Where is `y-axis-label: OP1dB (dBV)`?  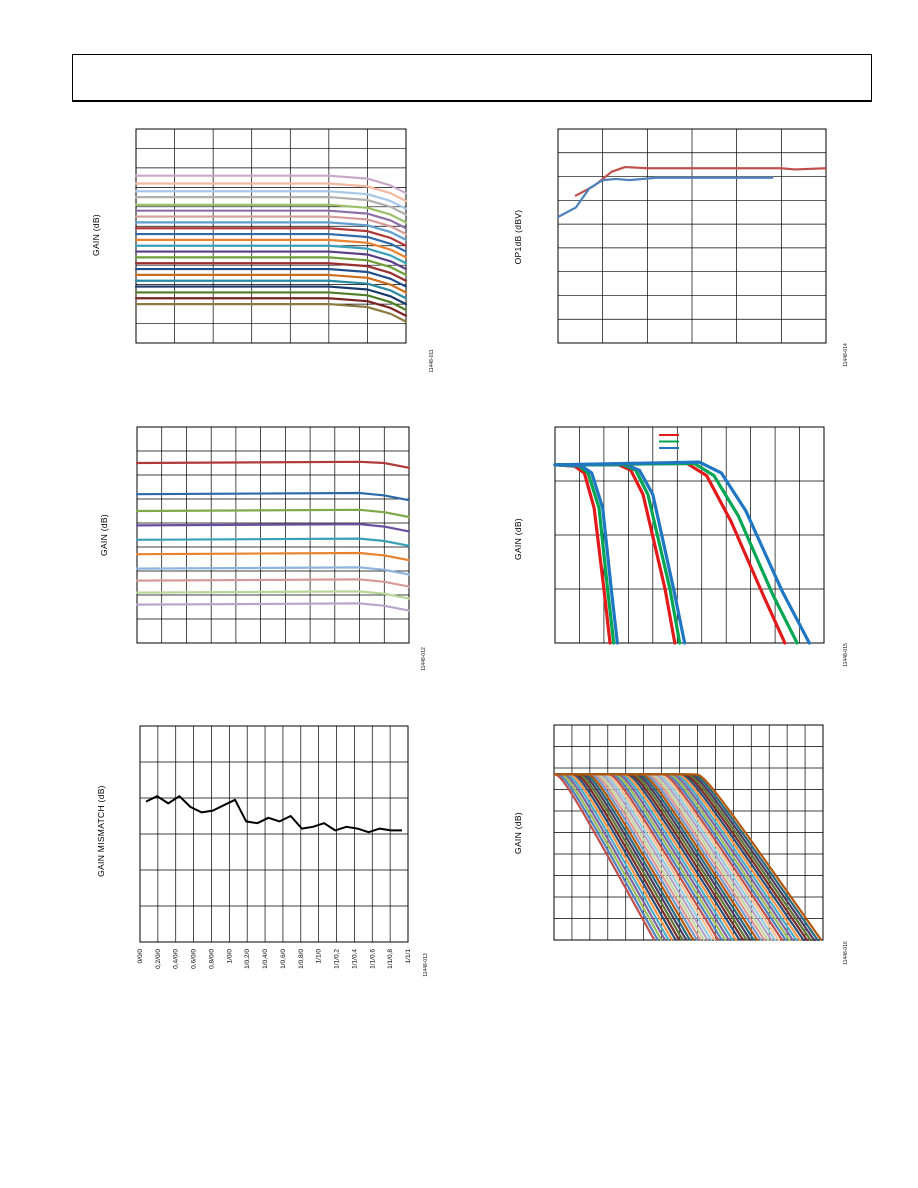 y-axis-label: OP1dB (dBV) is located at coordinates (518, 237).